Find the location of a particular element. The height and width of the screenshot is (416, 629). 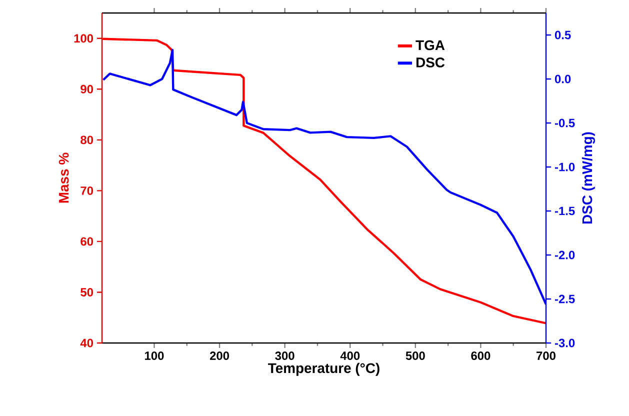

x-tick-label: 100 is located at coordinates (154, 356).